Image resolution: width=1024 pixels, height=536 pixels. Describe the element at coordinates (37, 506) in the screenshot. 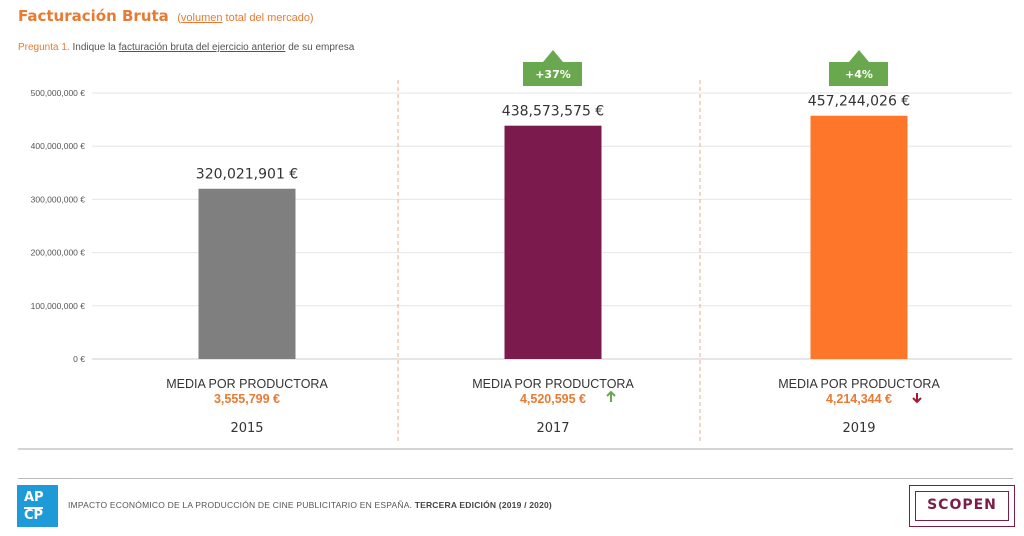

I see `apcp-logo: AP CP` at that location.